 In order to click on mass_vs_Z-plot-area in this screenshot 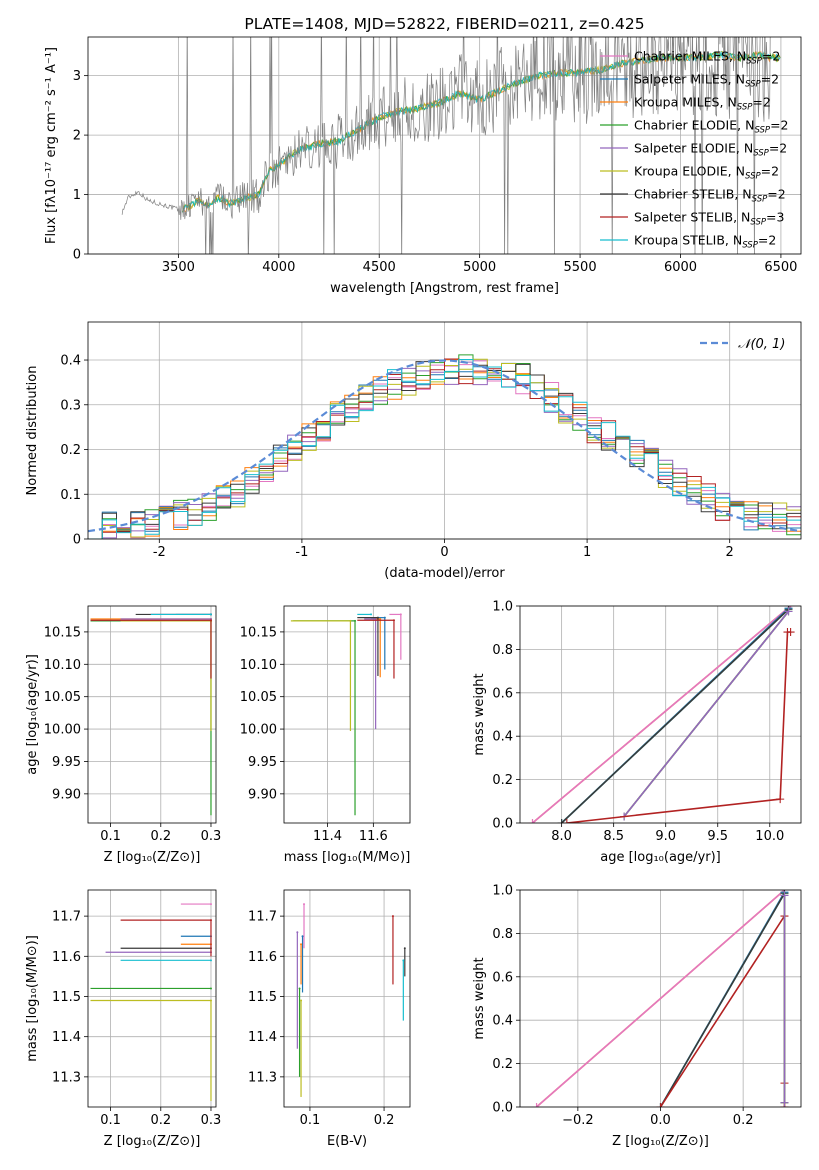, I will do `click(151, 1002)`.